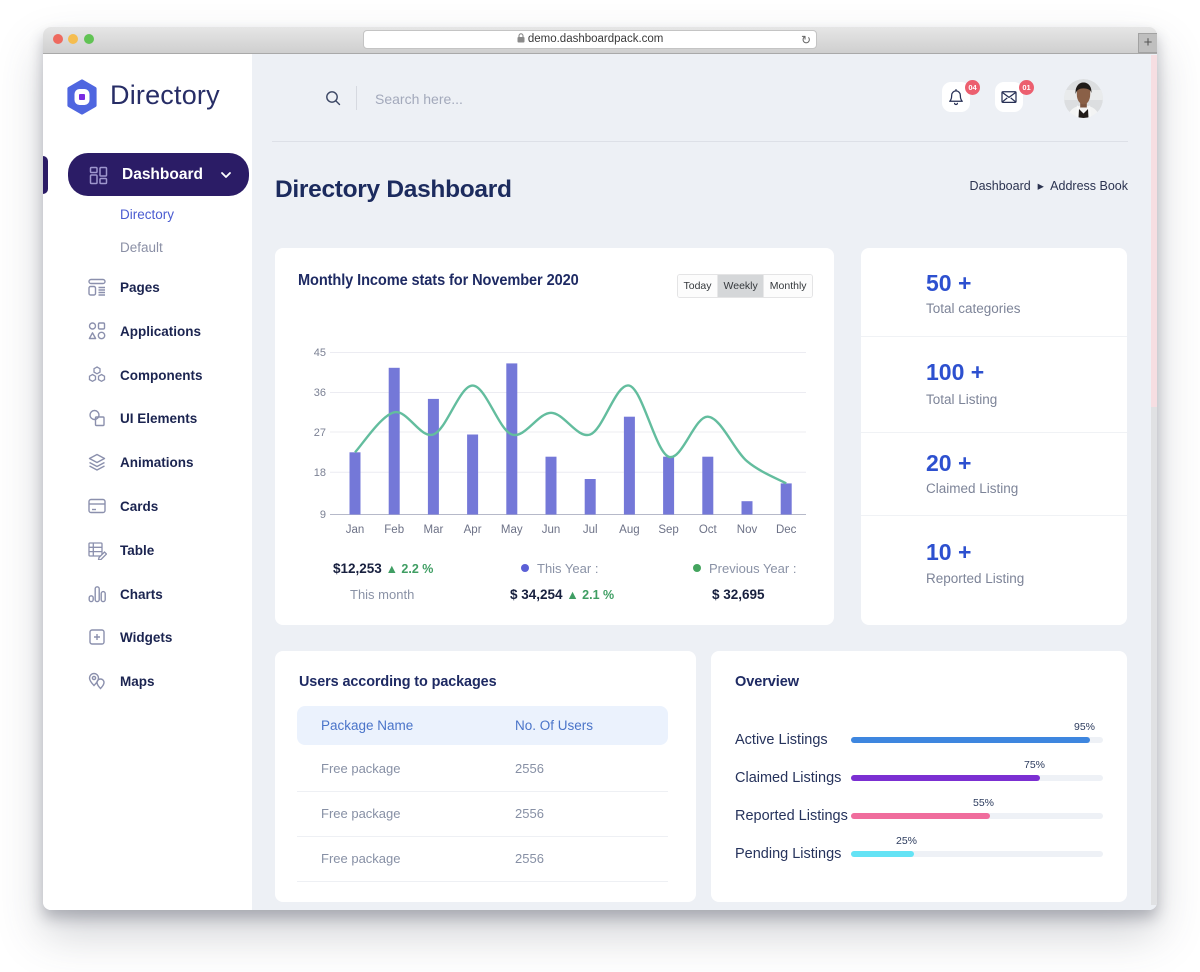 The image size is (1200, 972). Describe the element at coordinates (320, 473) in the screenshot. I see `svg-text: 18` at that location.